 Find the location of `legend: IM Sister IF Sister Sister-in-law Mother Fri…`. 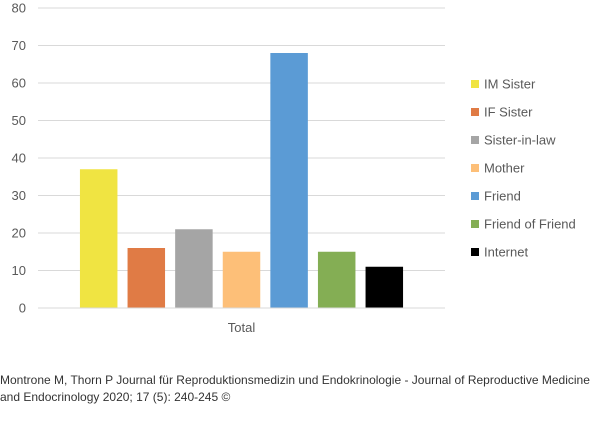

legend: IM Sister IF Sister Sister-in-law Mother Fri… is located at coordinates (523, 168).